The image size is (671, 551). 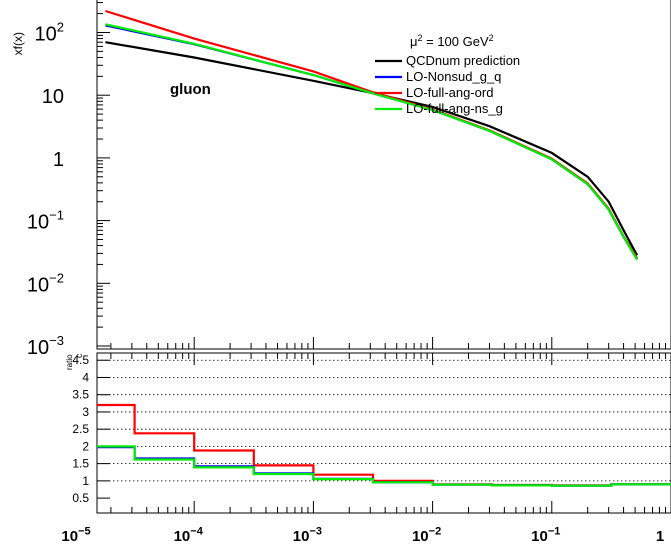 I want to click on y-tick-label: 1, so click(x=58, y=160).